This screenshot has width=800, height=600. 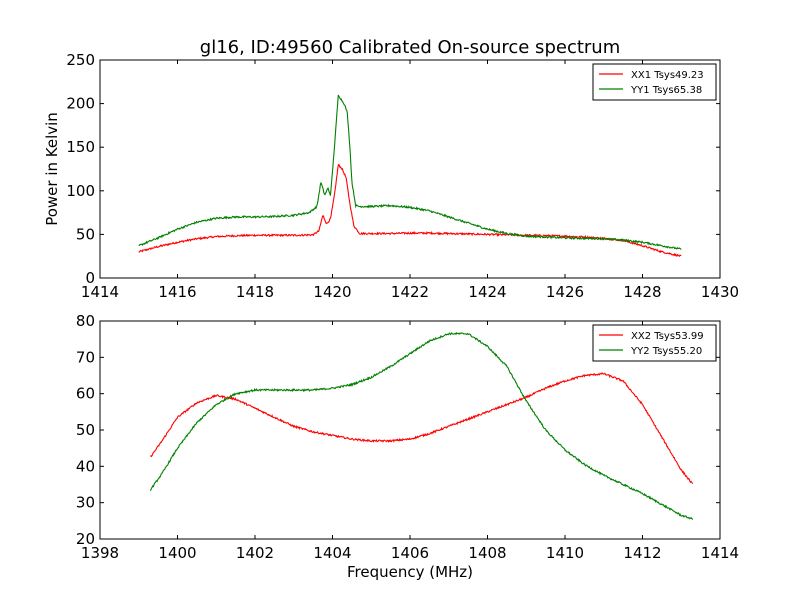 I want to click on top-x-tick-label: 1422, so click(x=410, y=292).